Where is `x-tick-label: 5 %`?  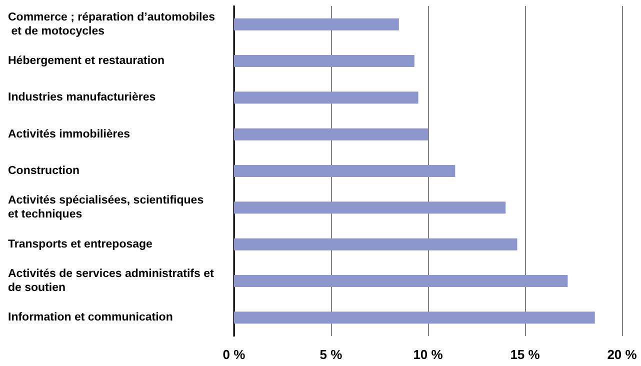 x-tick-label: 5 % is located at coordinates (331, 354).